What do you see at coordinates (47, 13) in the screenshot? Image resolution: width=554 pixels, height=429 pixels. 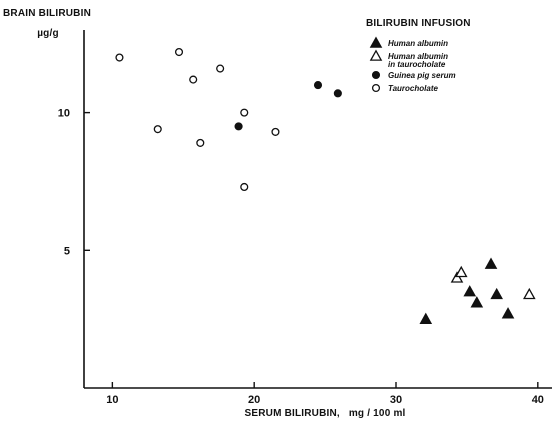 I see `y-axis-label-line-1: BRAIN BILIRUBIN` at bounding box center [47, 13].